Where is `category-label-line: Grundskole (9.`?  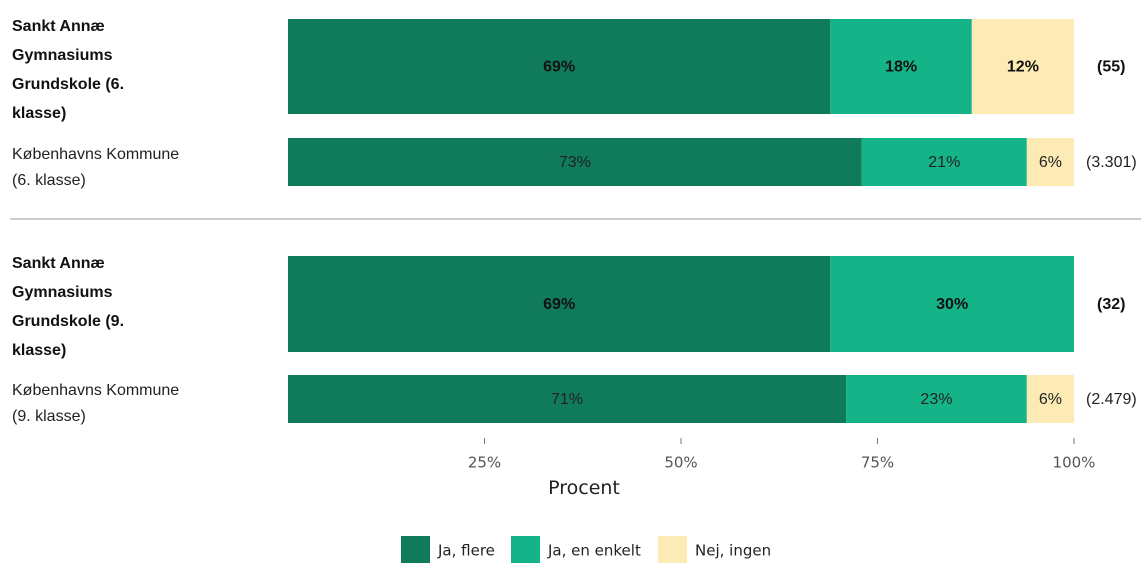 category-label-line: Grundskole (9. is located at coordinates (68, 321).